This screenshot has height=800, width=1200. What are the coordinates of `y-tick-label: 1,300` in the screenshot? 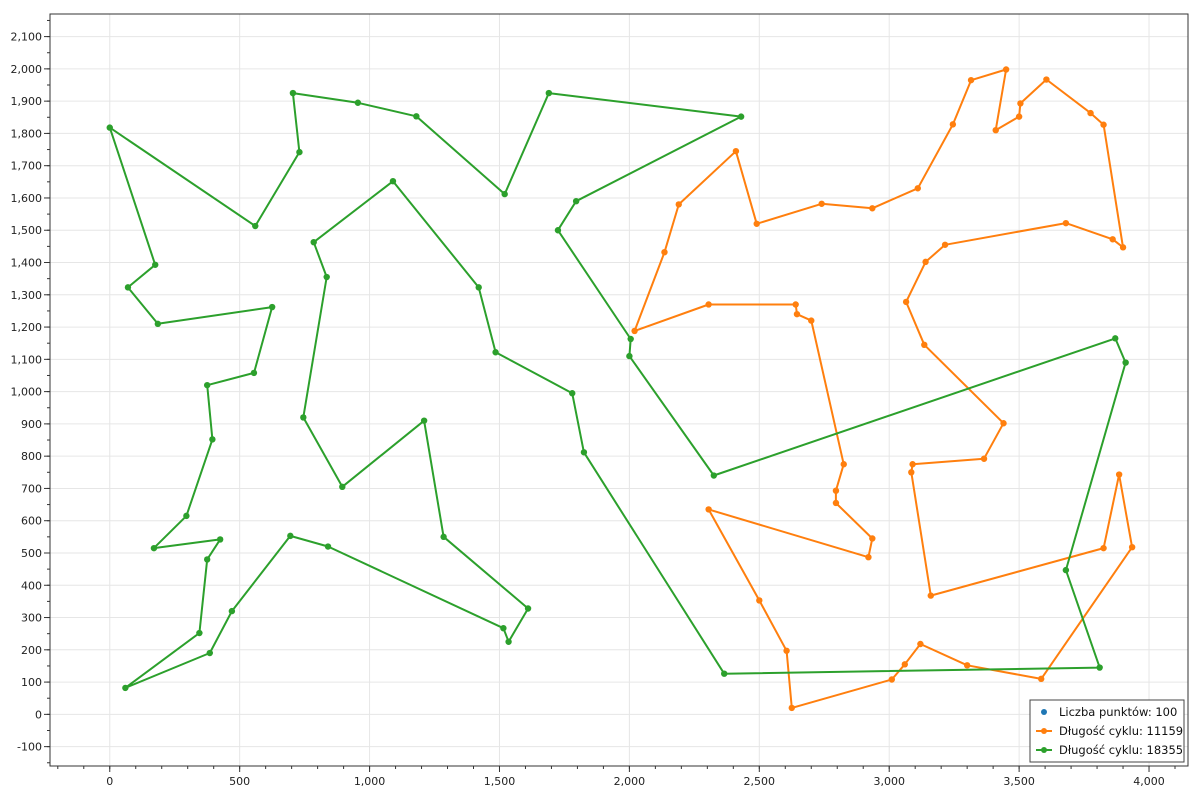 It's located at (27, 295).